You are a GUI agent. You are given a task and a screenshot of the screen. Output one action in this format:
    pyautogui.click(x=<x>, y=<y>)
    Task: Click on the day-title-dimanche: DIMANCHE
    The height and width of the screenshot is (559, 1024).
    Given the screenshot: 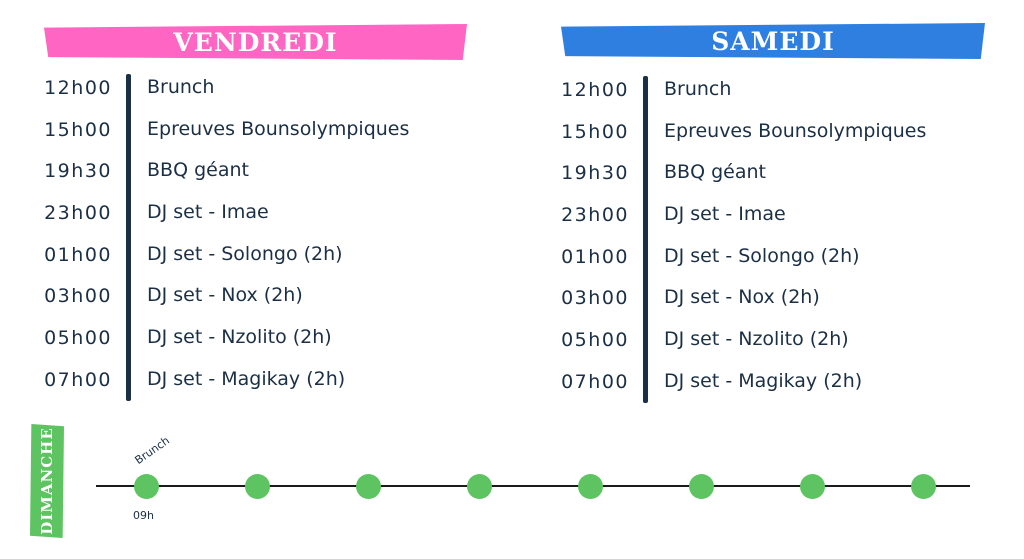 What is the action you would take?
    pyautogui.click(x=47, y=481)
    